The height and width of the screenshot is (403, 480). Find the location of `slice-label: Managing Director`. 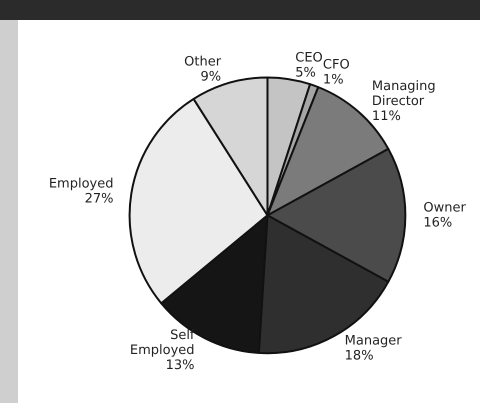

slice-label: Managing Director is located at coordinates (404, 93).